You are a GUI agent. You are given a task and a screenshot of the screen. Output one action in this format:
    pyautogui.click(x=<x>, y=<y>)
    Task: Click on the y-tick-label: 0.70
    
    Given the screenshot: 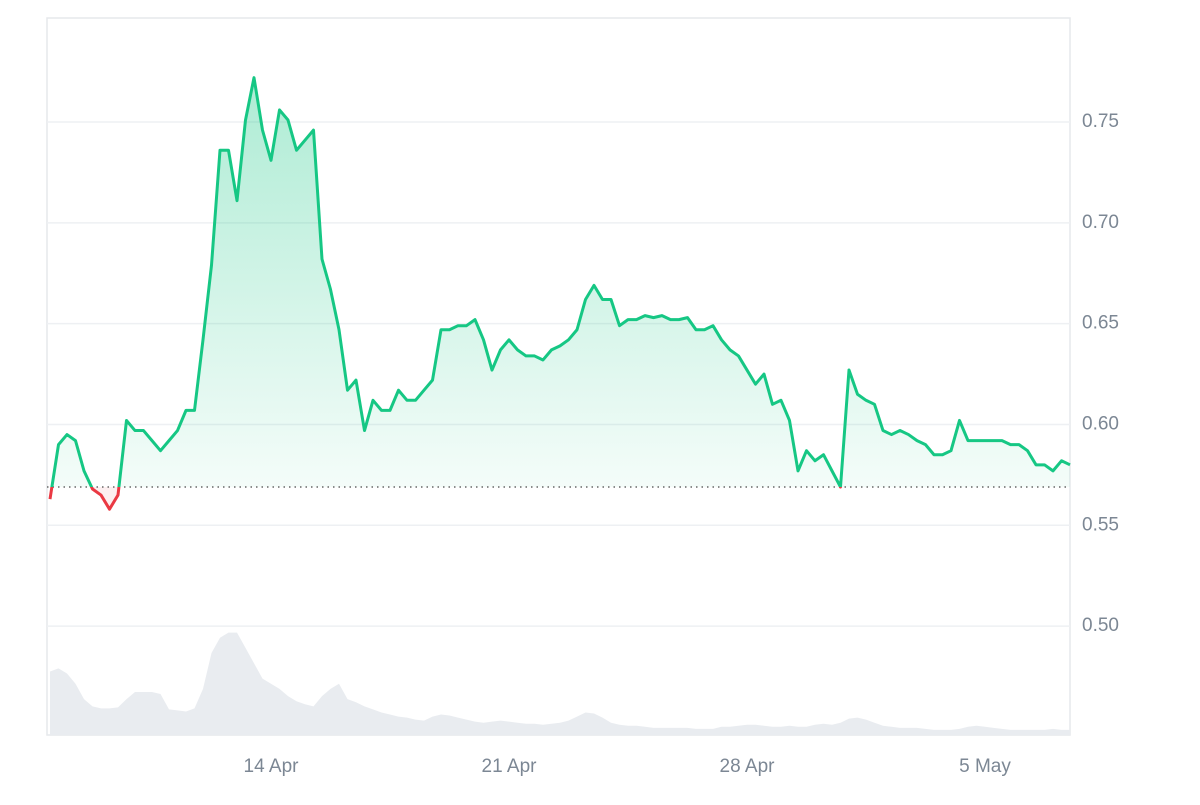 What is the action you would take?
    pyautogui.click(x=1100, y=222)
    